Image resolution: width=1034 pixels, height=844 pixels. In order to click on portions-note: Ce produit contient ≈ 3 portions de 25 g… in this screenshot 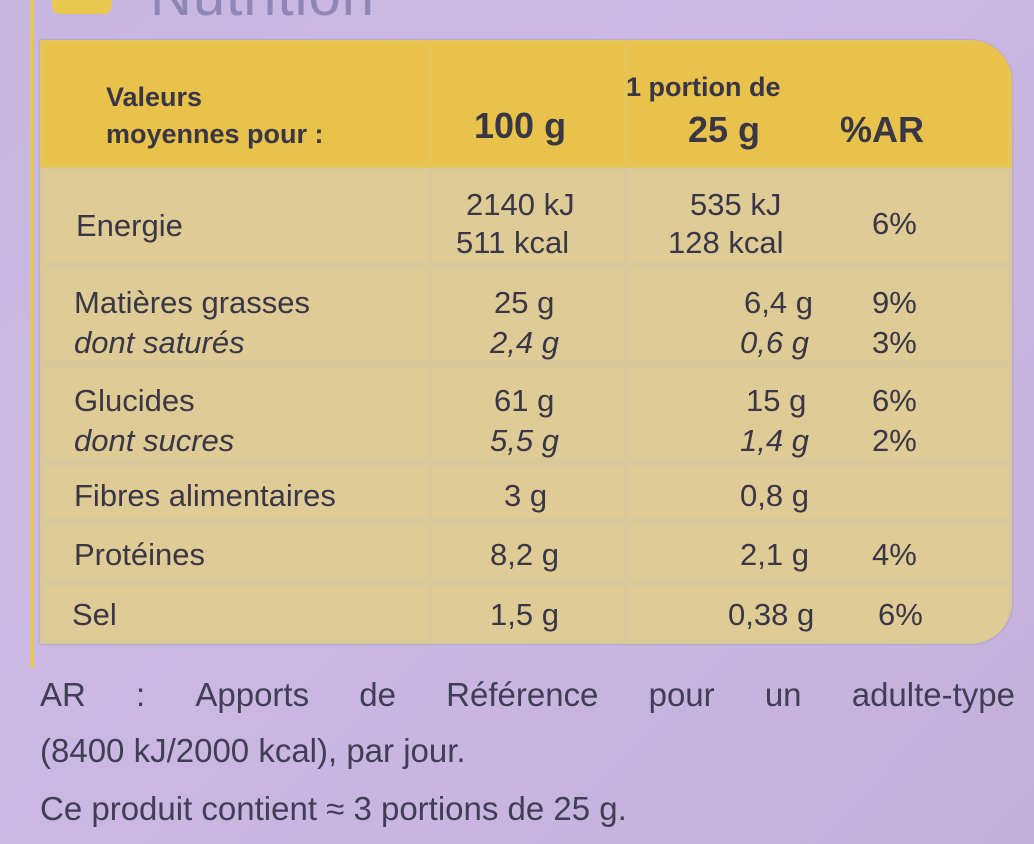, I will do `click(333, 808)`.